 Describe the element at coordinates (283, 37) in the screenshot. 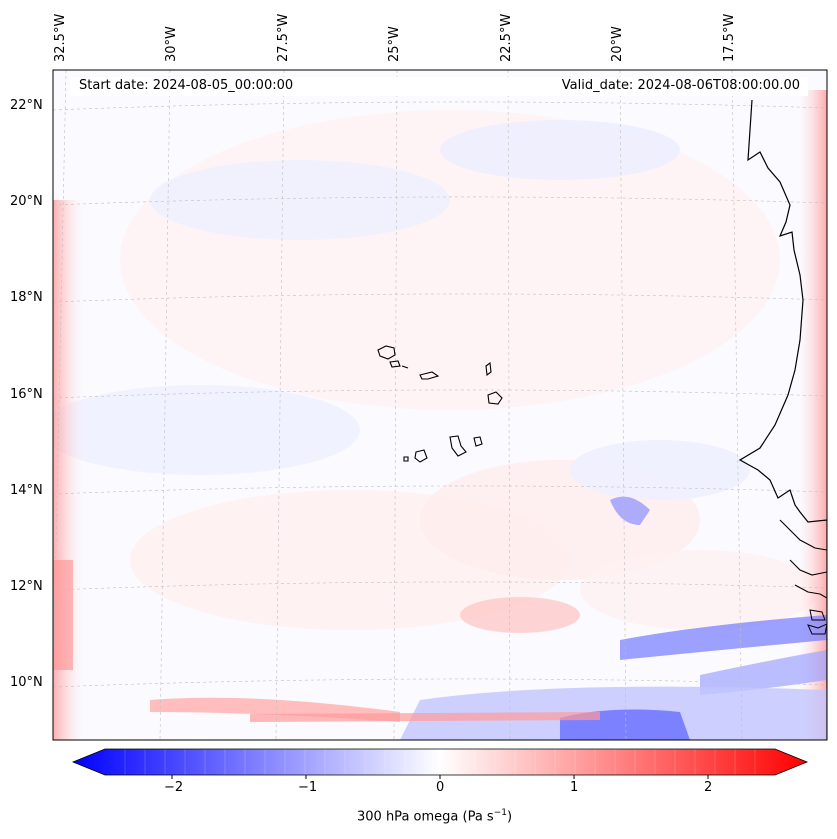

I see `lon-label: 27.5°W` at that location.